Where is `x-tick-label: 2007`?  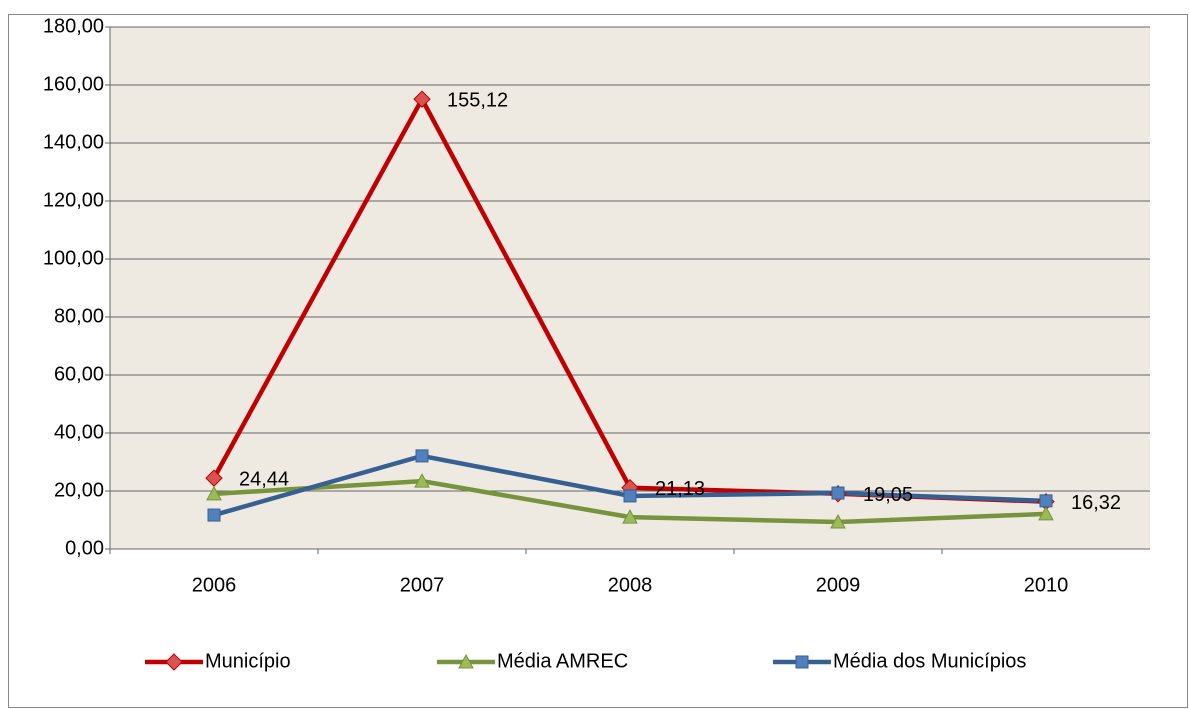 x-tick-label: 2007 is located at coordinates (422, 585).